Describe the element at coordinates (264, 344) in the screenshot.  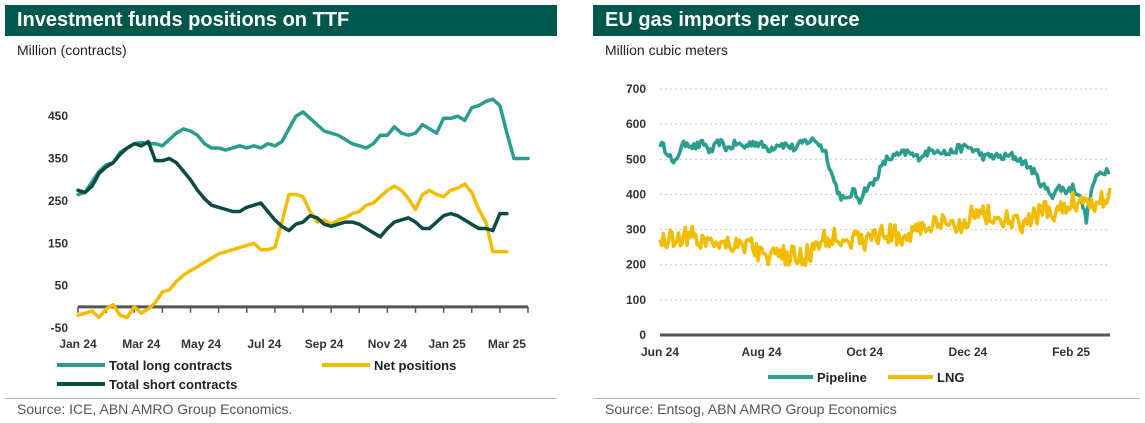
I see `x-tick-label: Jul 24` at that location.